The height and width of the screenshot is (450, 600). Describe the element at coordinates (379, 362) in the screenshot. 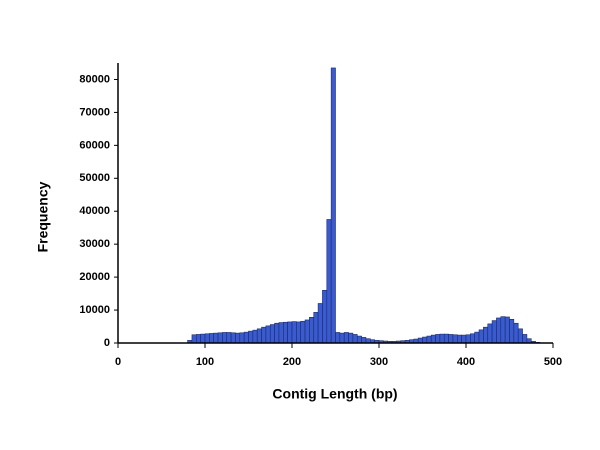

I see `x-tick-label: 300` at that location.